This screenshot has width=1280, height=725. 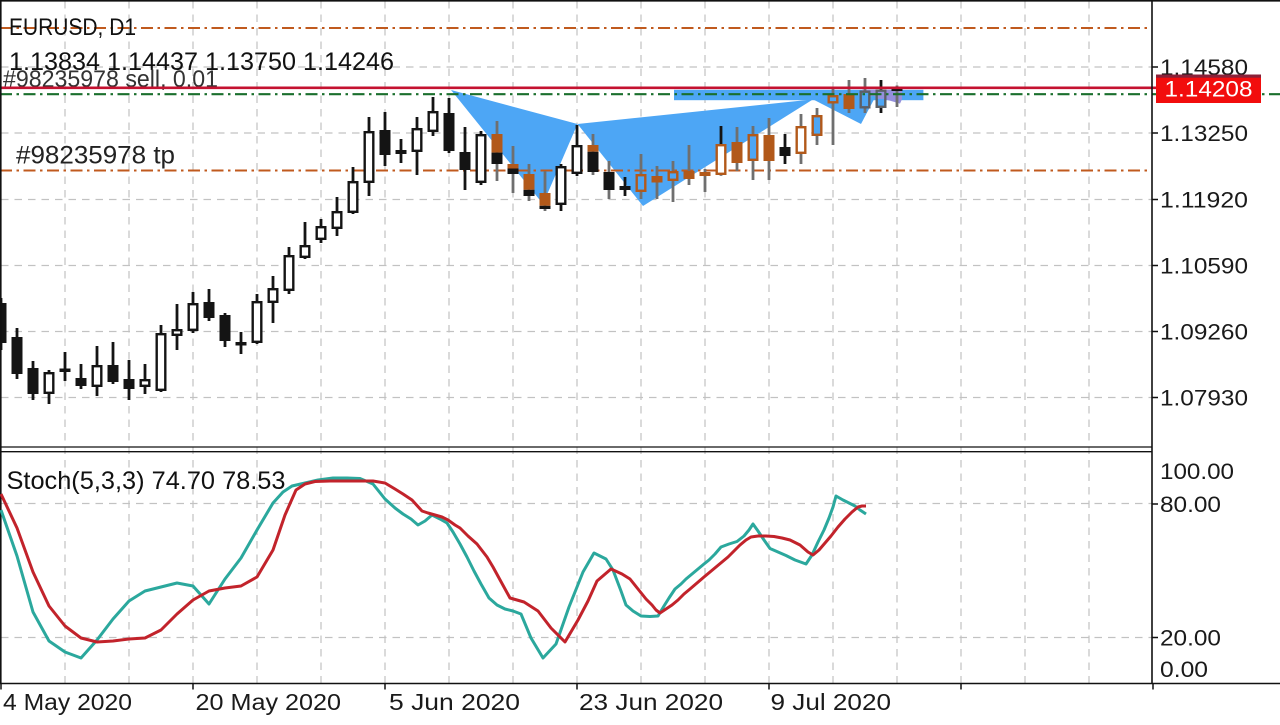 I want to click on svg-text: 4 May 2020, so click(x=67, y=702).